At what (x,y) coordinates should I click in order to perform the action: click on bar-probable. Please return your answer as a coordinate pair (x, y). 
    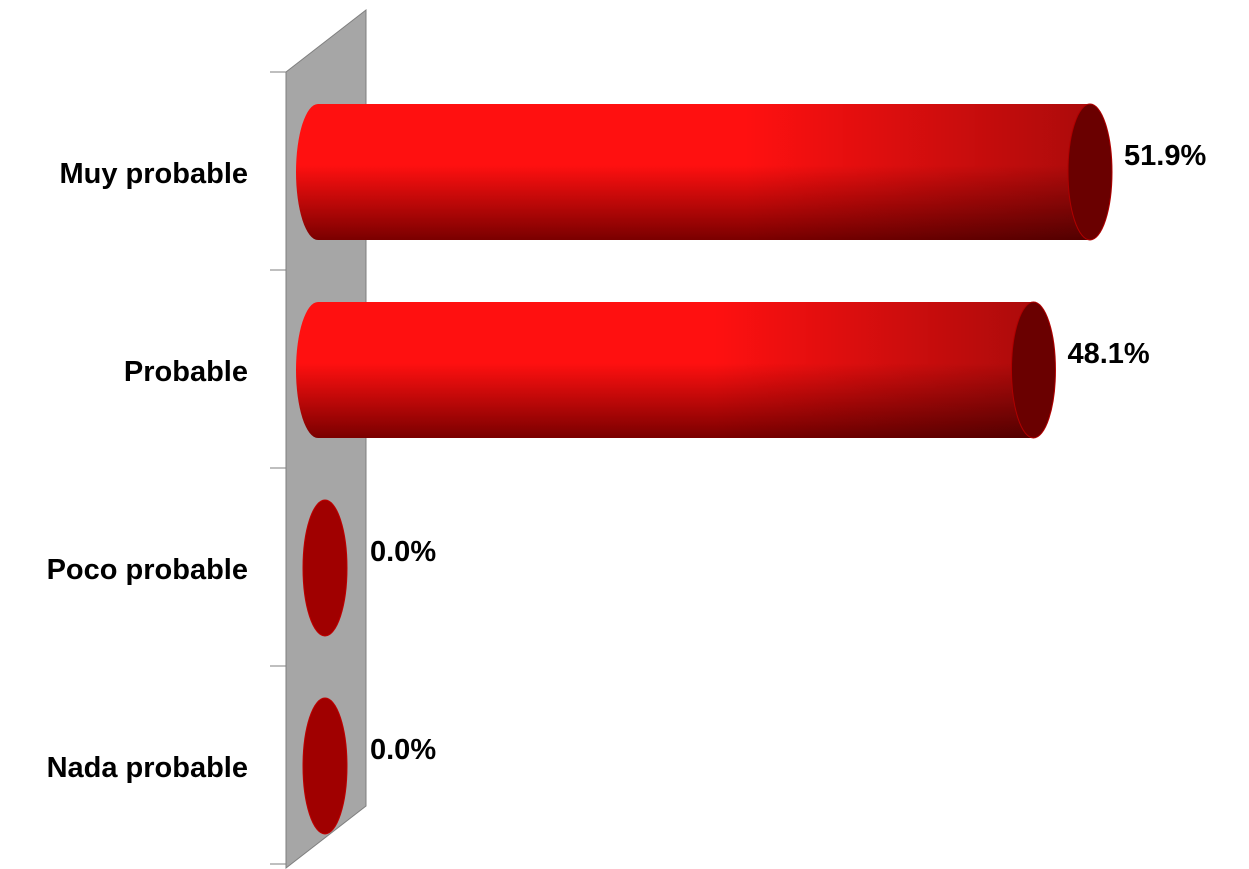
    Looking at the image, I should click on (676, 370).